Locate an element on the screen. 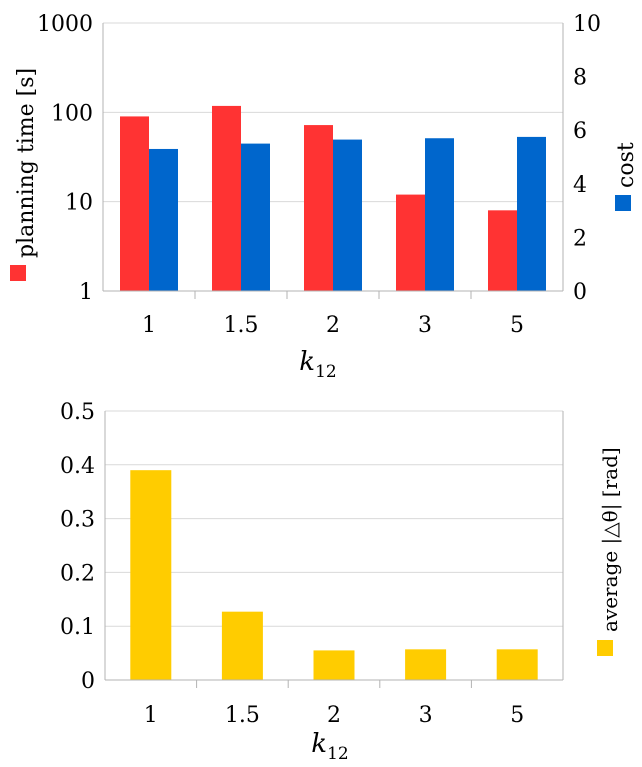 This screenshot has width=642, height=767. bottom-y-tick-label: 0.4 is located at coordinates (77, 466).